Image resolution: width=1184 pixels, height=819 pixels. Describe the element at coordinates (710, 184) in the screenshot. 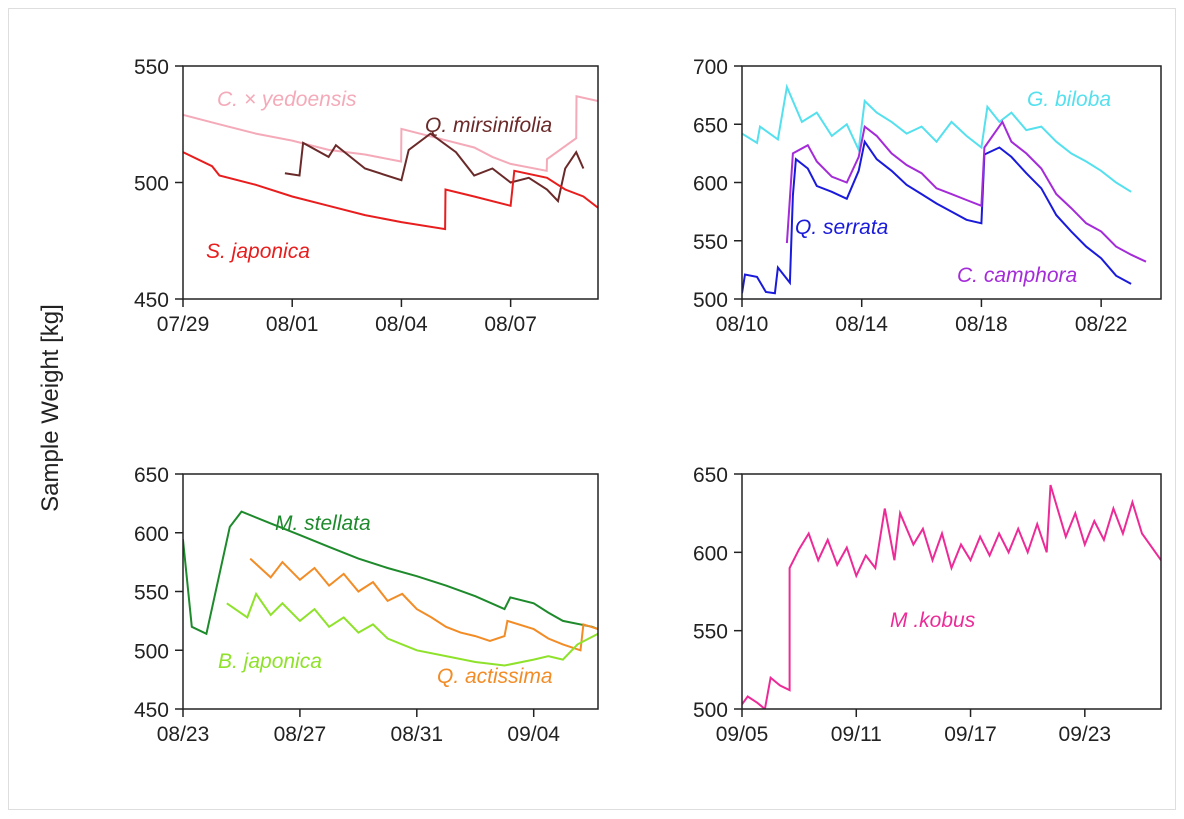

I see `y-tick-label-1-2: 600` at that location.